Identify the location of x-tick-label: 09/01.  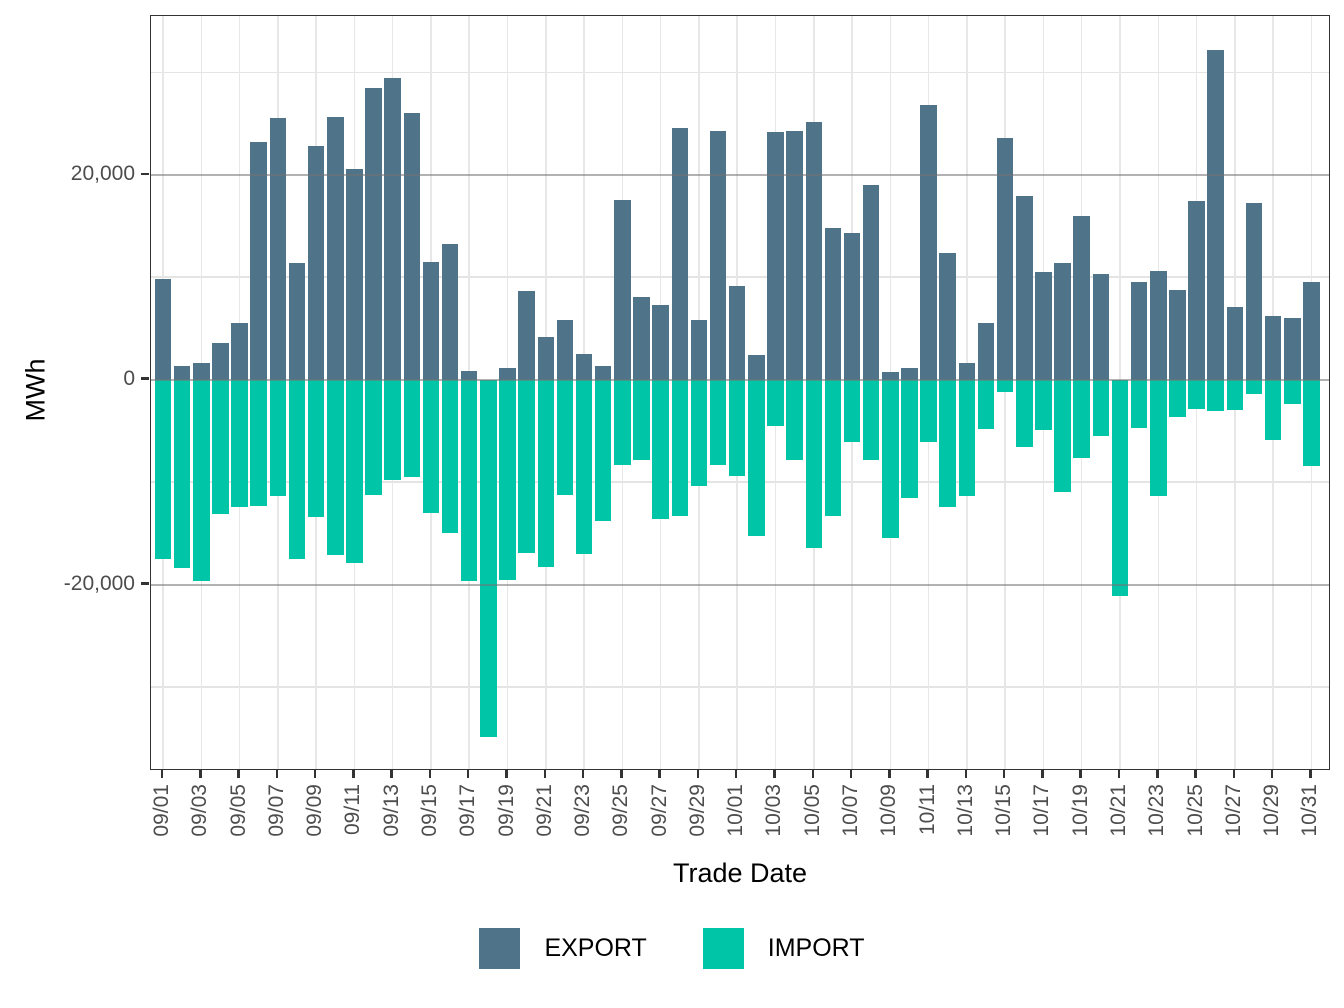
(161, 810).